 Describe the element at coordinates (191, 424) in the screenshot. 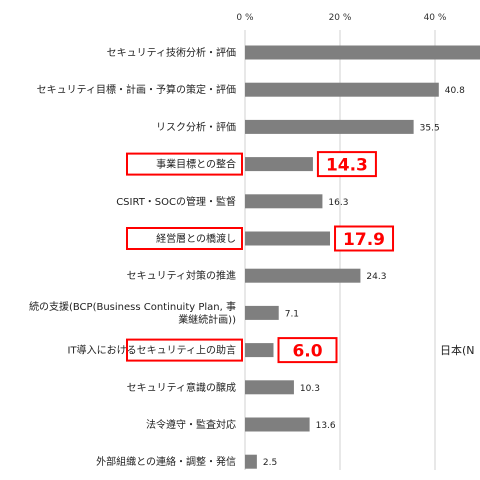

I see `category-label: 法令遵守・監査対応` at that location.